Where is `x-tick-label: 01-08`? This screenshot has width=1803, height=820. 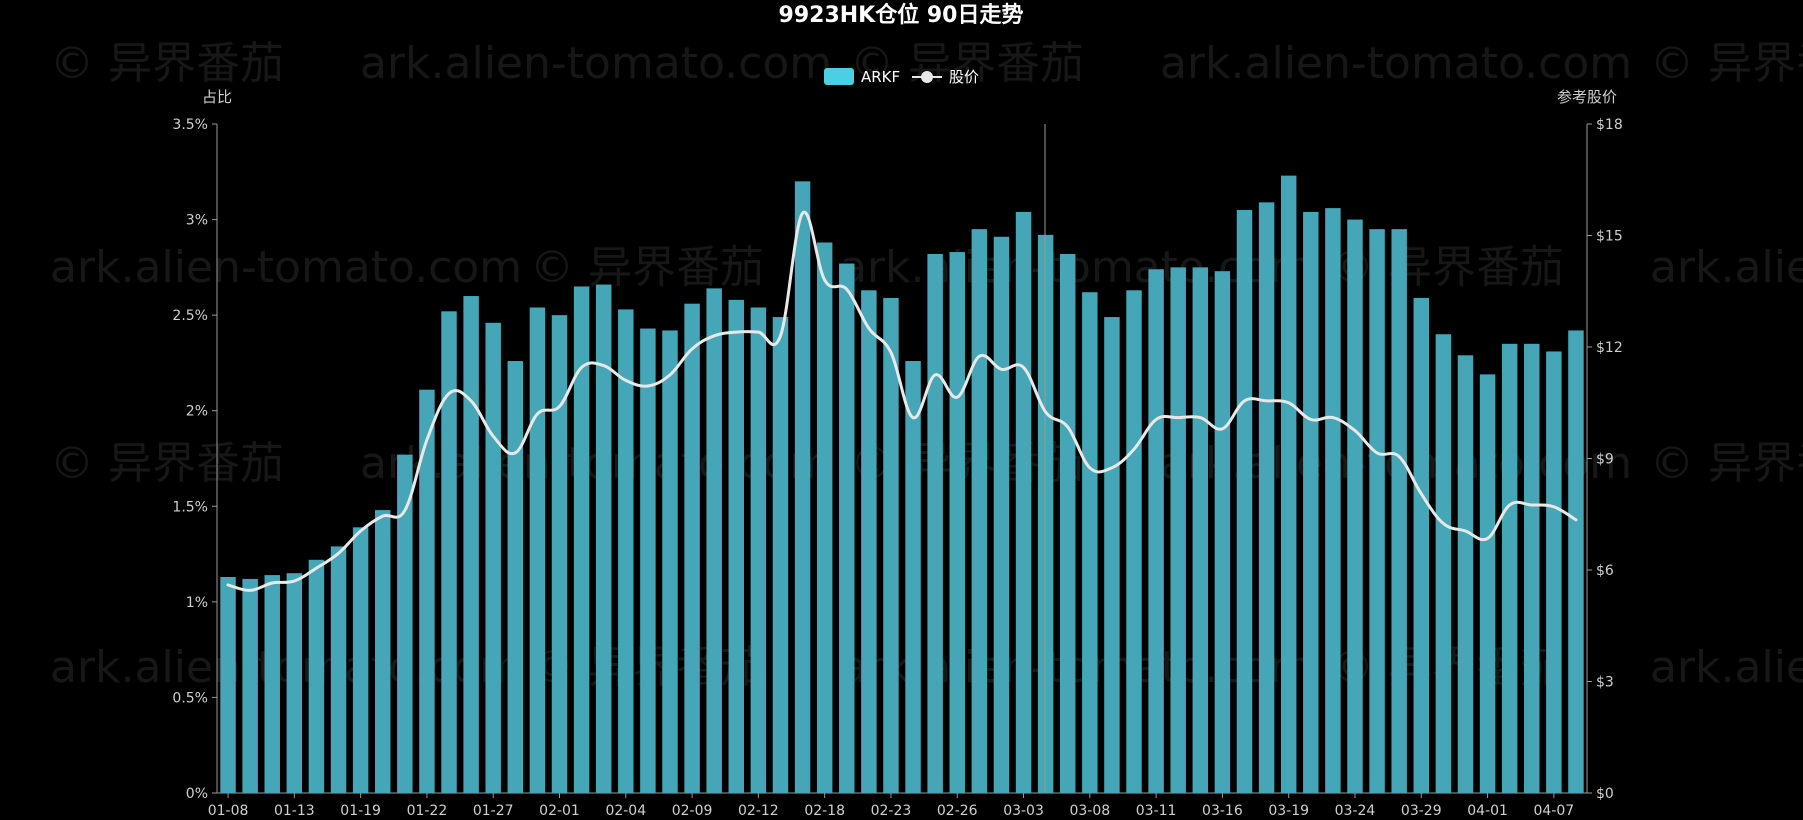 x-tick-label: 01-08 is located at coordinates (228, 811).